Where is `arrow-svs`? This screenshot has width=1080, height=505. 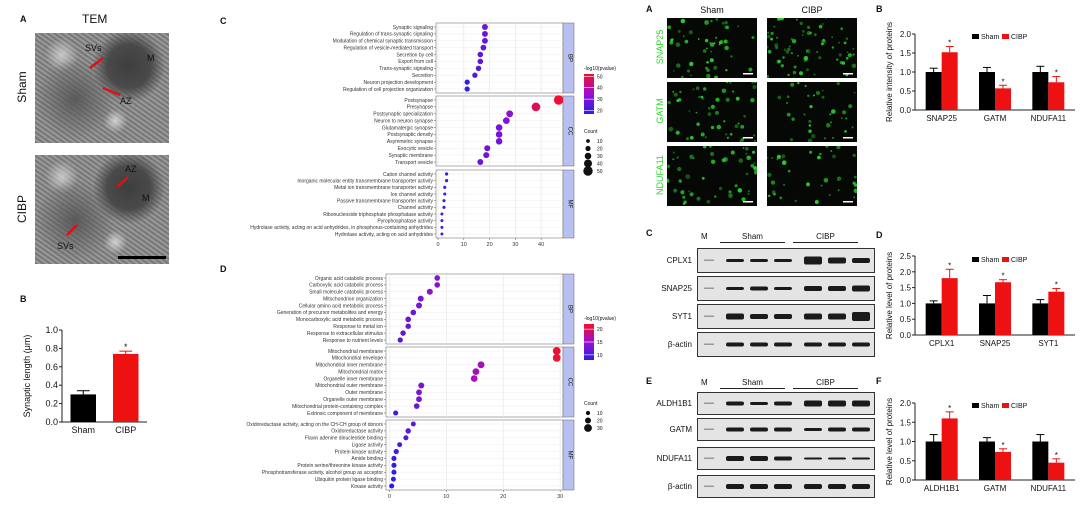 arrow-svs is located at coordinates (72, 230).